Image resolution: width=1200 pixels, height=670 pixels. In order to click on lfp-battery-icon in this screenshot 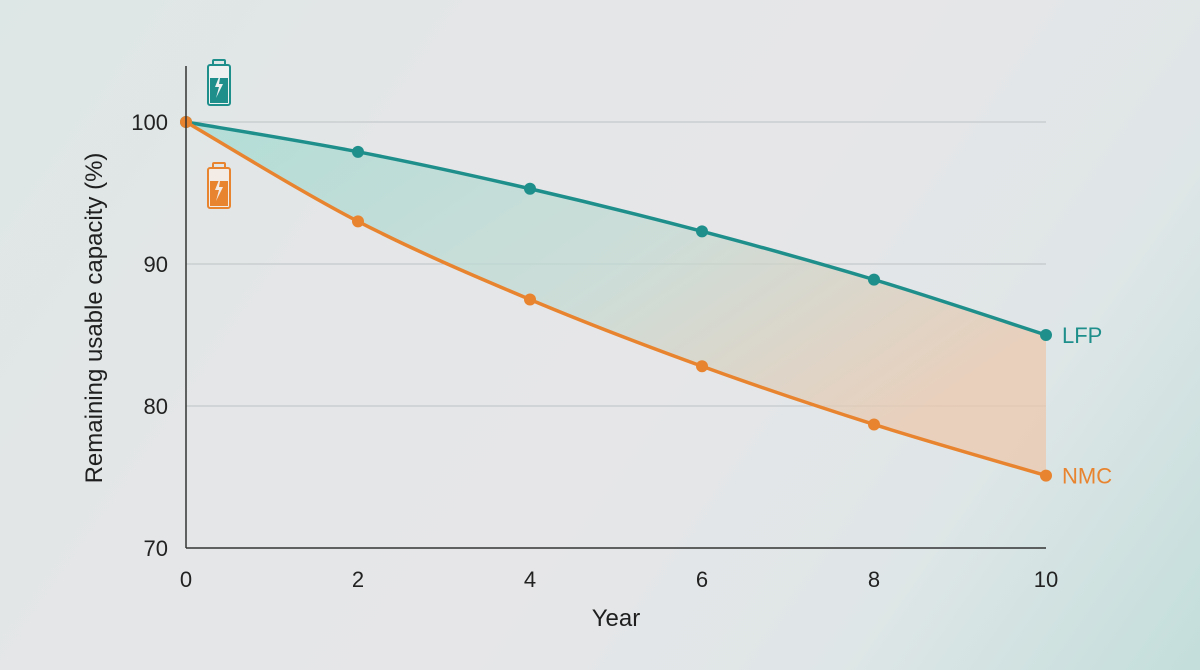, I will do `click(219, 82)`.